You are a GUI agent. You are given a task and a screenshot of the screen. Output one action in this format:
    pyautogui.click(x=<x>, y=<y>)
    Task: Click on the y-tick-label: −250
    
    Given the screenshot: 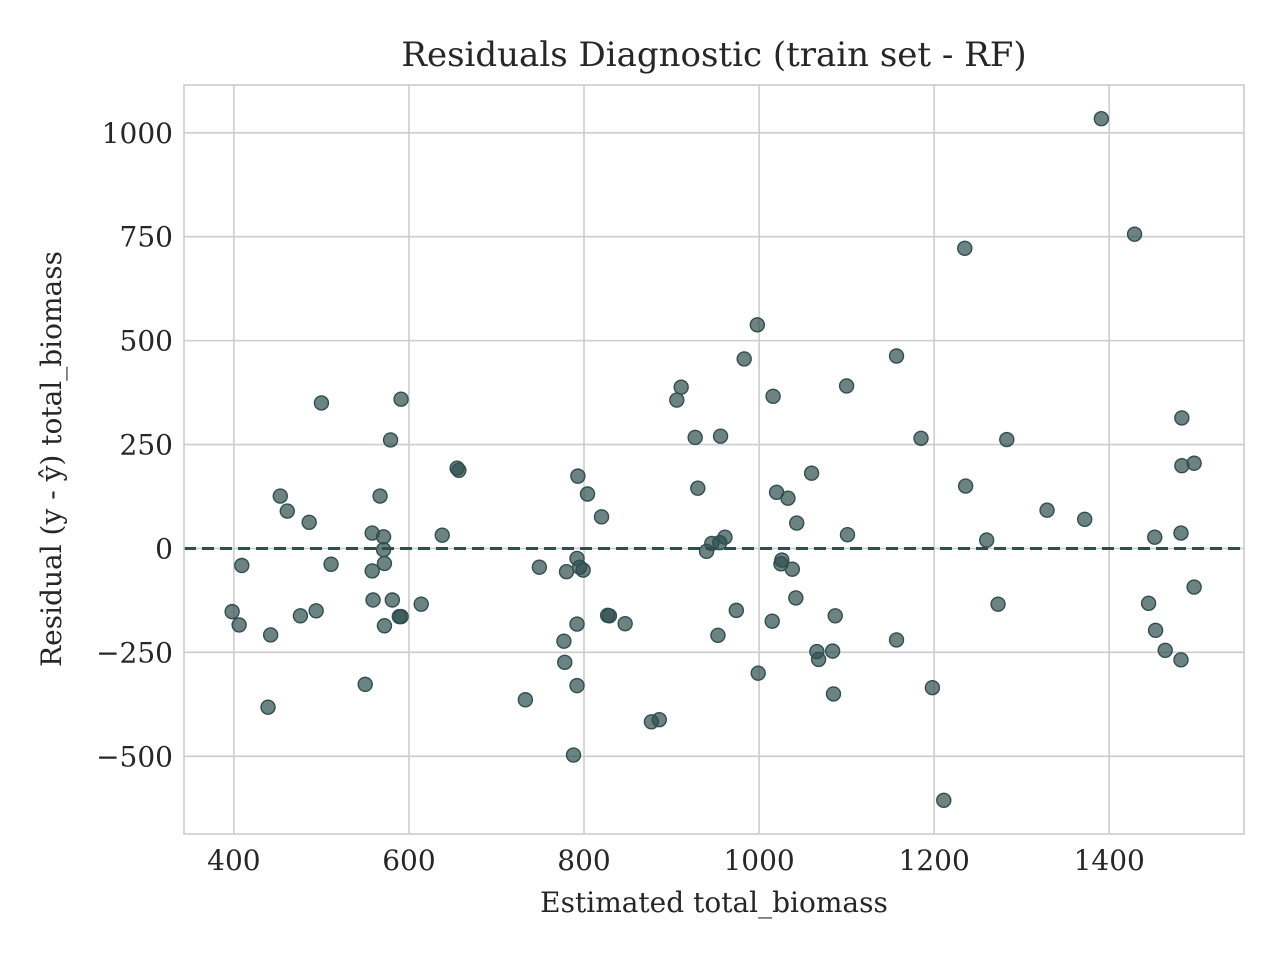 What is the action you would take?
    pyautogui.click(x=134, y=652)
    